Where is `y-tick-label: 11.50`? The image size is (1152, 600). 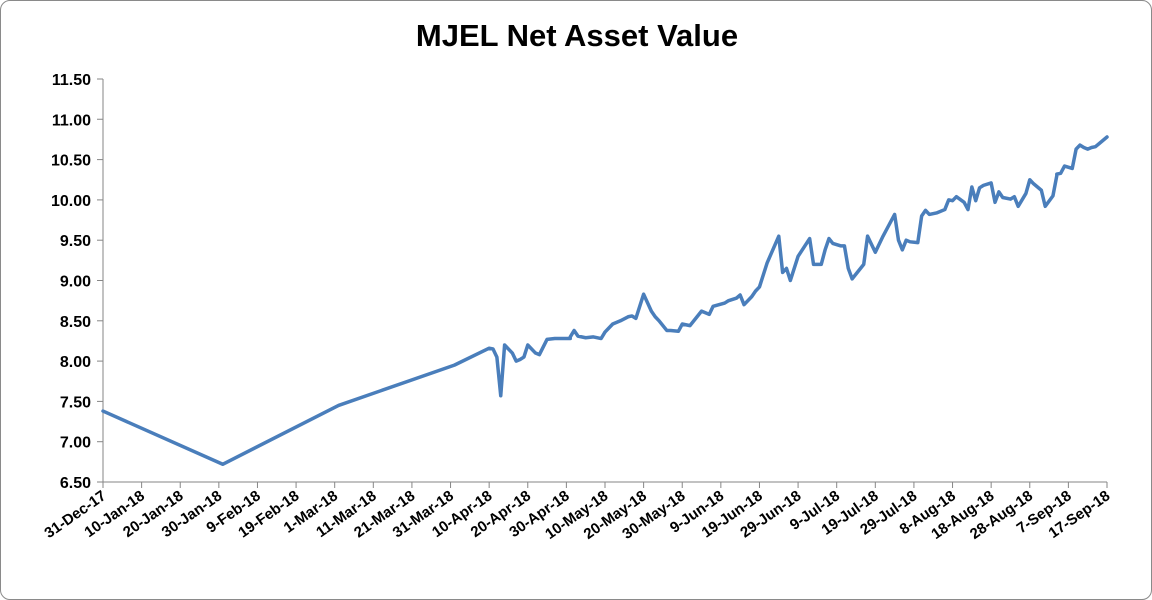 y-tick-label: 11.50 is located at coordinates (71, 80).